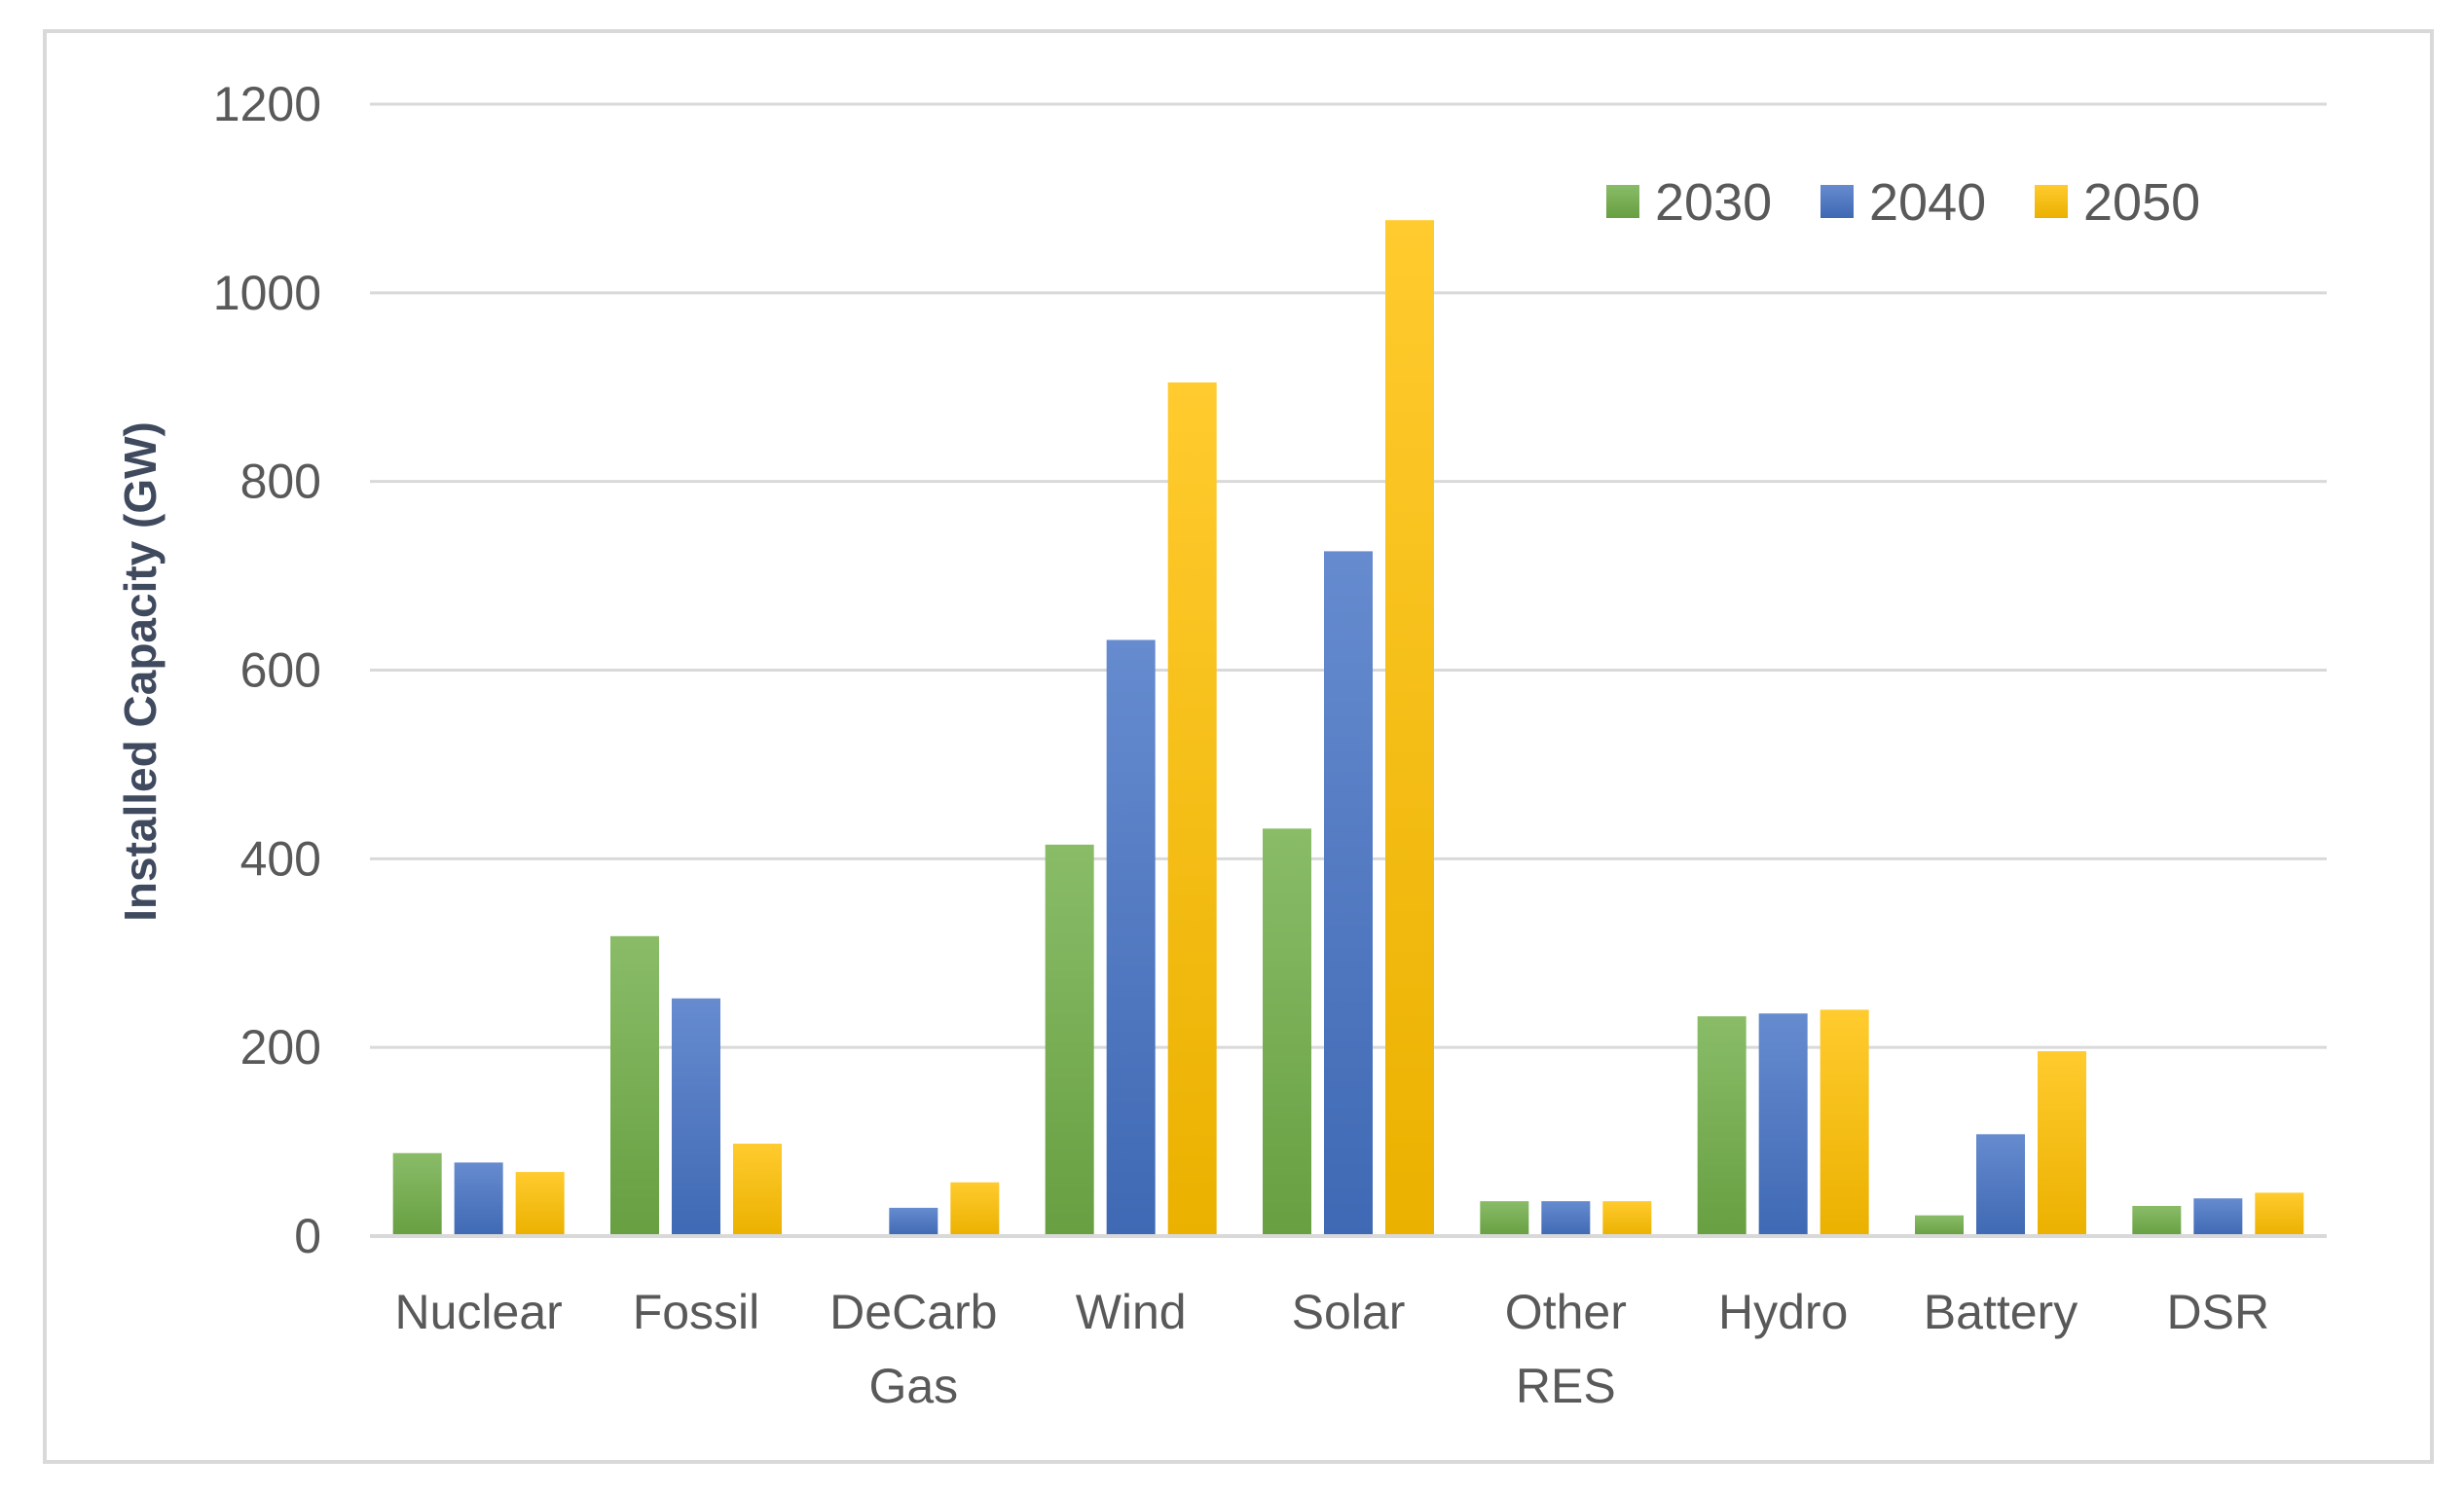 This screenshot has height=1495, width=2464. Describe the element at coordinates (913, 1349) in the screenshot. I see `x-tick-label: DeCarb Gas` at that location.